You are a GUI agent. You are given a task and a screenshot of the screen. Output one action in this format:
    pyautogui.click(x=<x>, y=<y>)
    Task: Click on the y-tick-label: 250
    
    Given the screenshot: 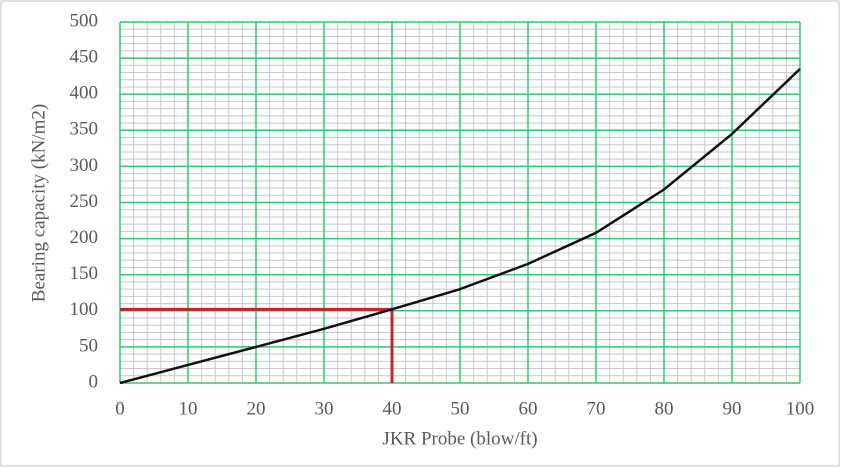 What is the action you would take?
    pyautogui.click(x=84, y=201)
    